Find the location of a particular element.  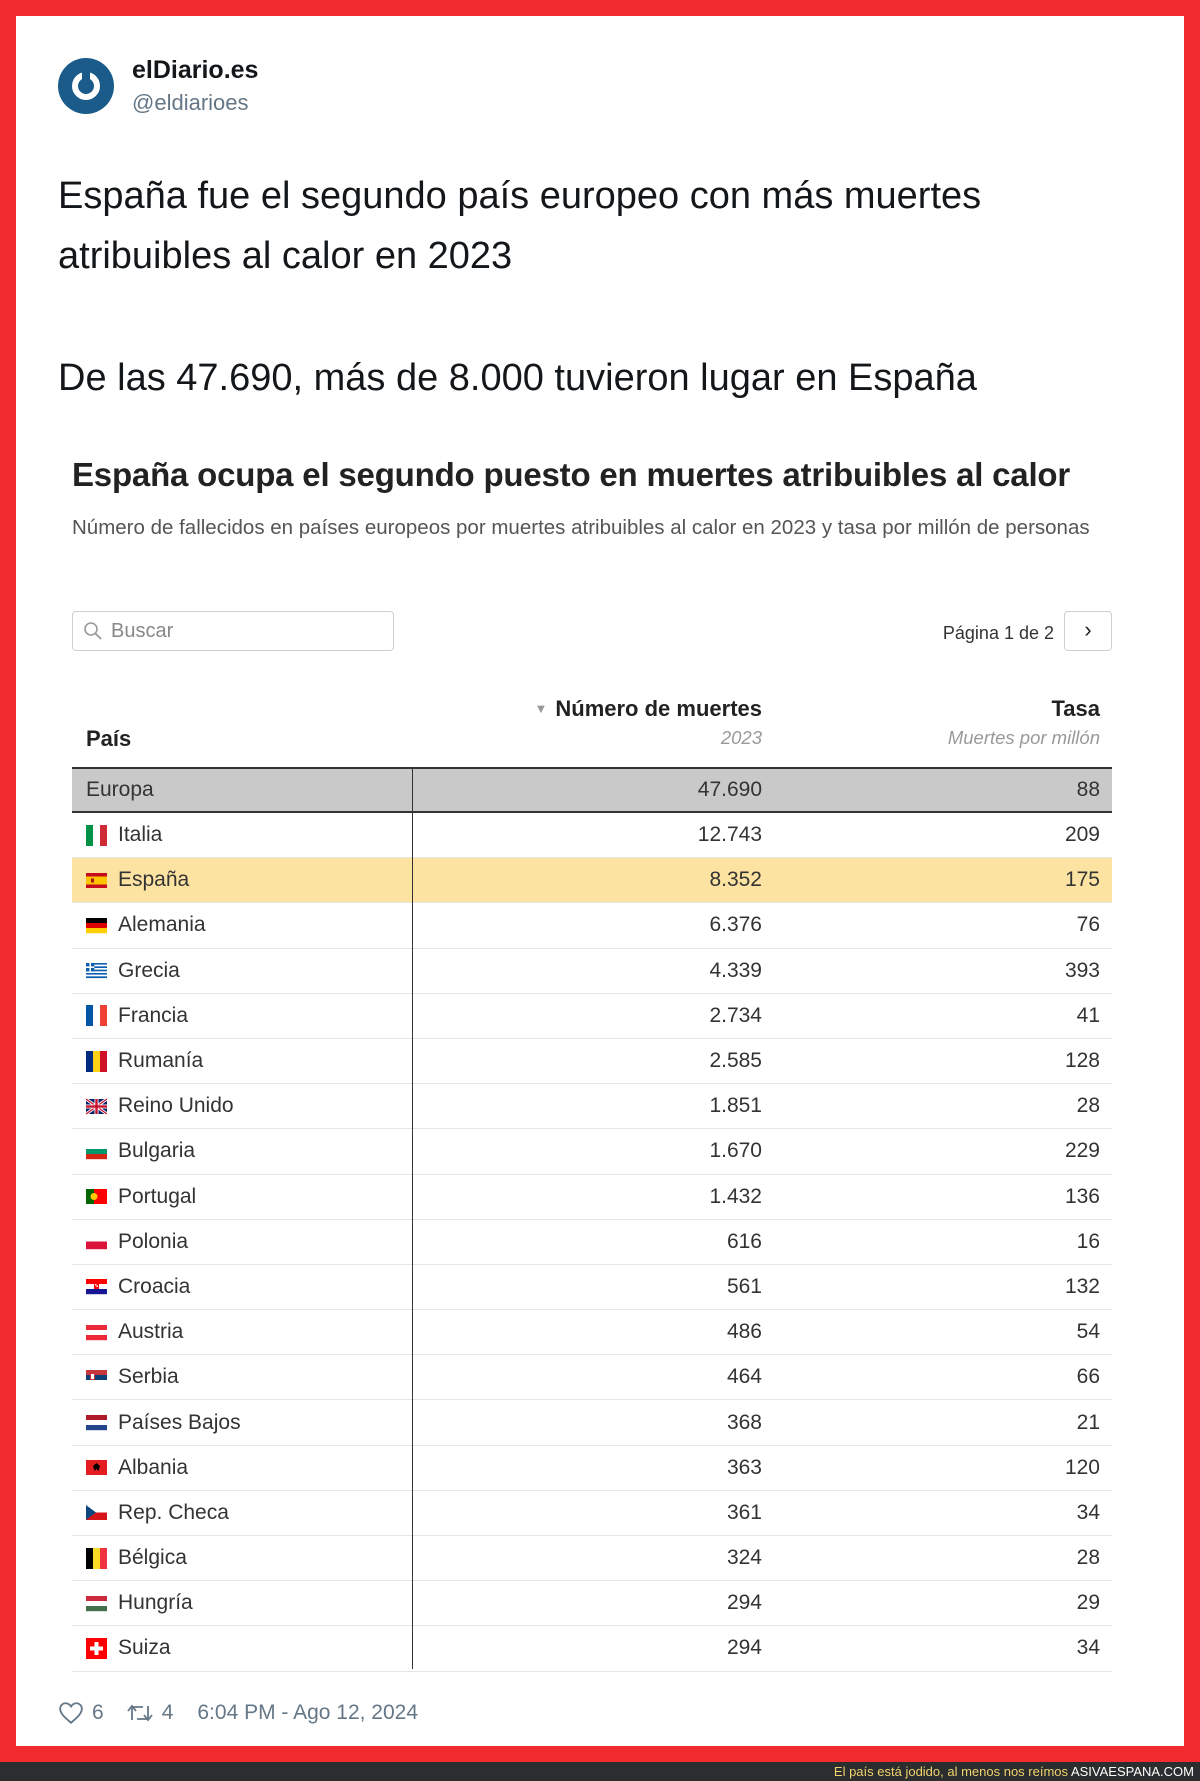

table-row: Polonia 616 16 is located at coordinates (592, 1242).